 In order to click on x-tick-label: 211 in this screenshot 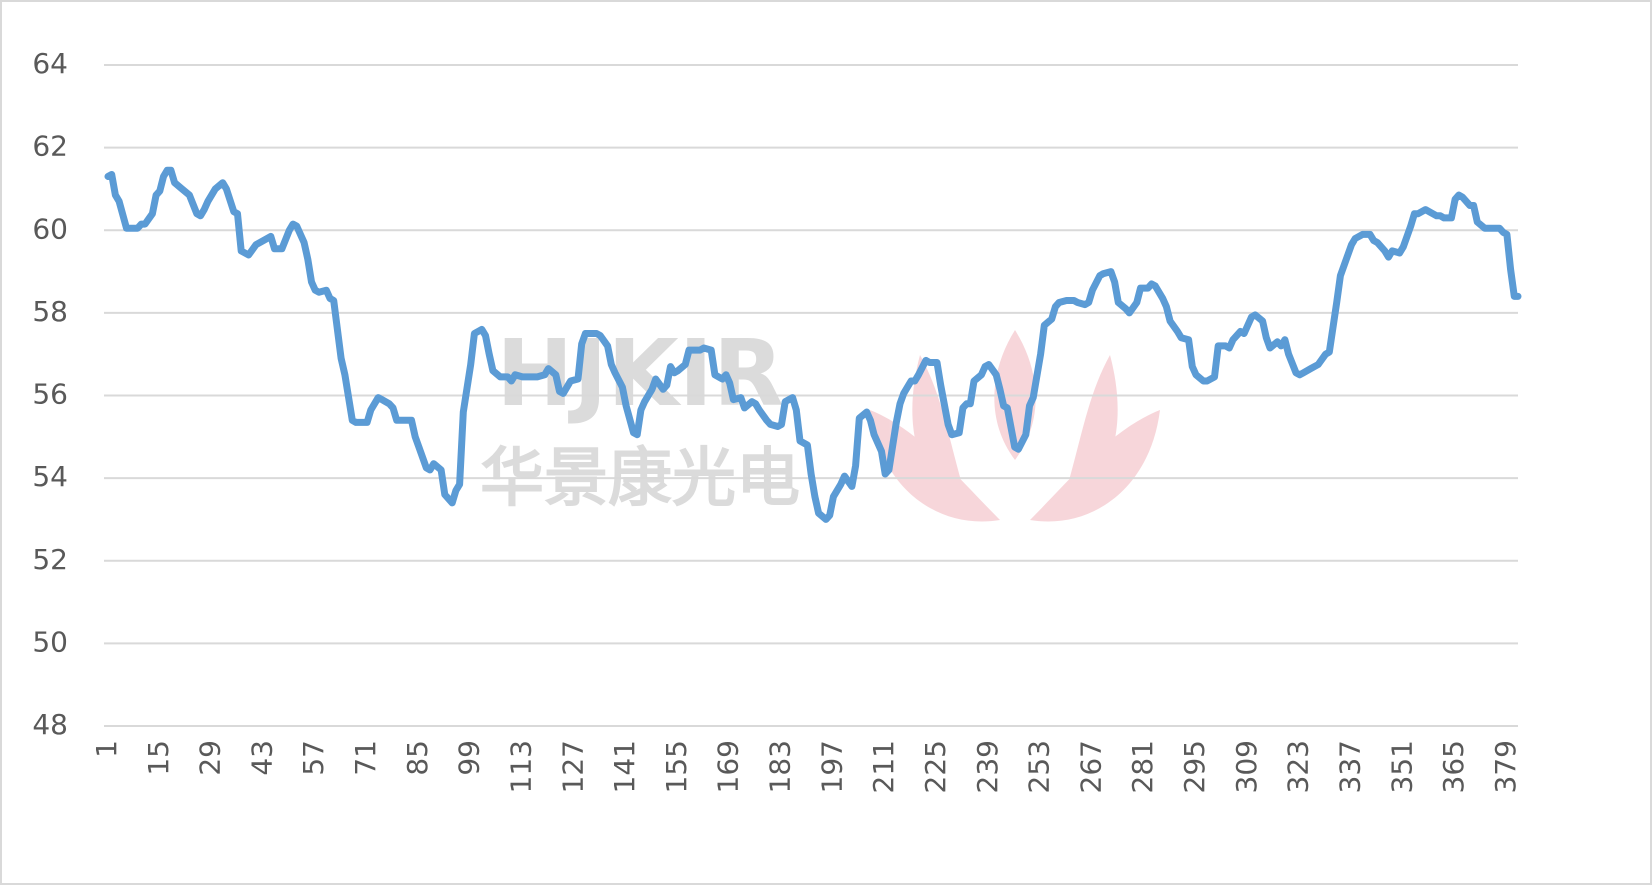, I will do `click(883, 766)`.